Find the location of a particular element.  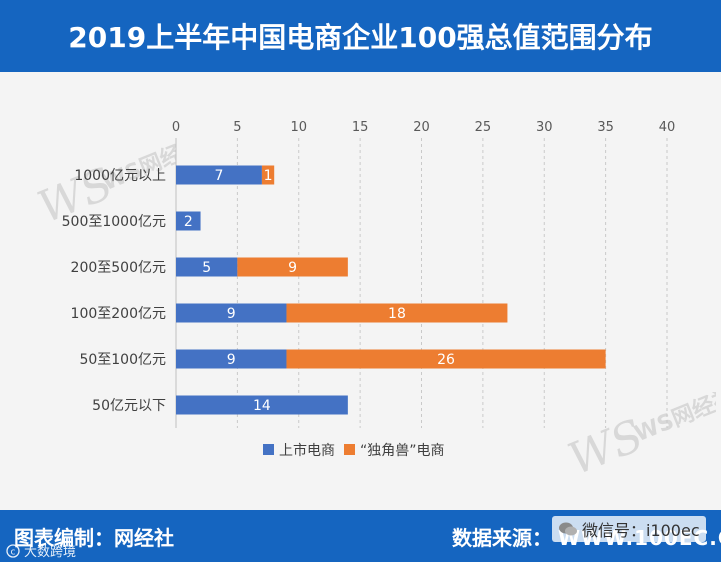

header-bar: 2019上半年中国电商企业100强总值范围分布 is located at coordinates (360, 36).